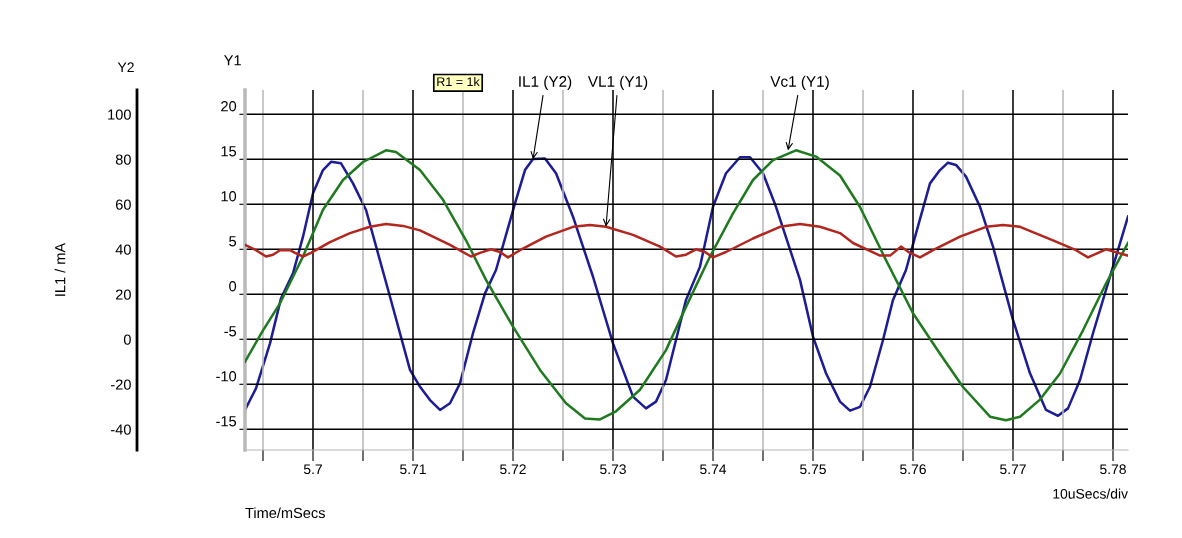 This screenshot has width=1182, height=538. Describe the element at coordinates (60, 269) in the screenshot. I see `y2-axis-title: IL1 / mA` at that location.